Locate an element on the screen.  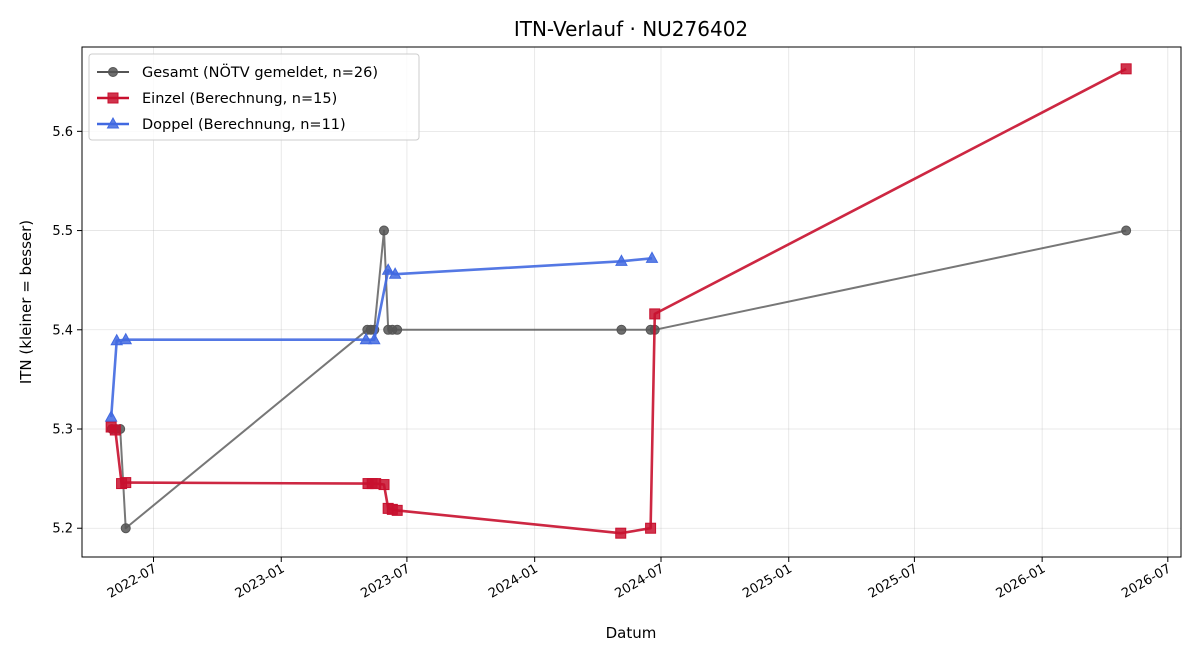
y-tick-label: 5.5 is located at coordinates (62, 231).